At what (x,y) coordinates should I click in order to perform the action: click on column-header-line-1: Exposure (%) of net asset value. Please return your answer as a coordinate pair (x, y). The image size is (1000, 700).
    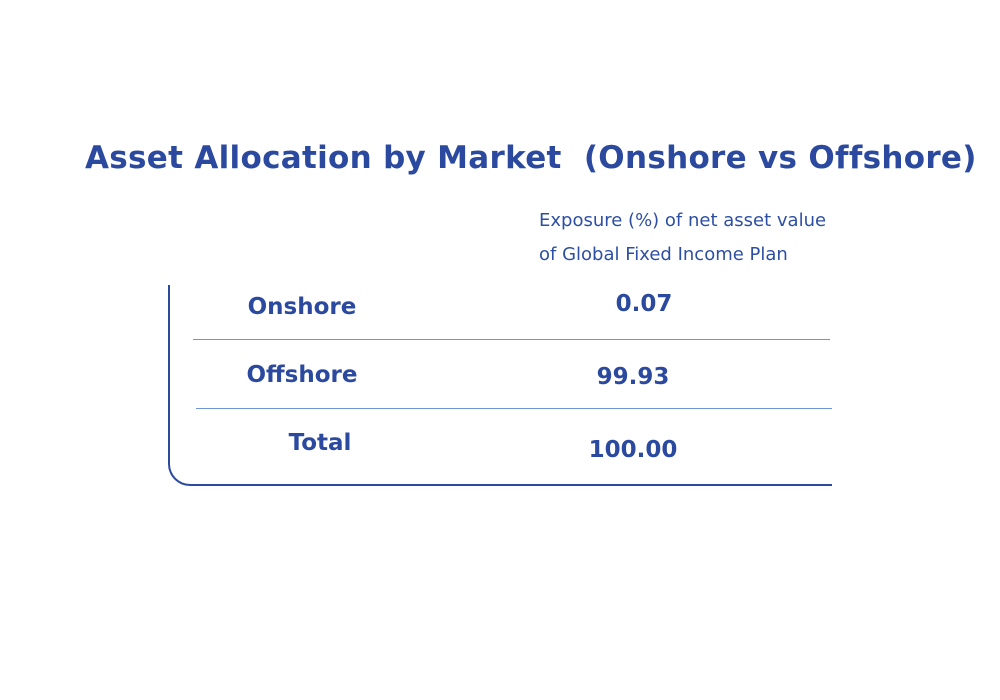
    Looking at the image, I should click on (683, 220).